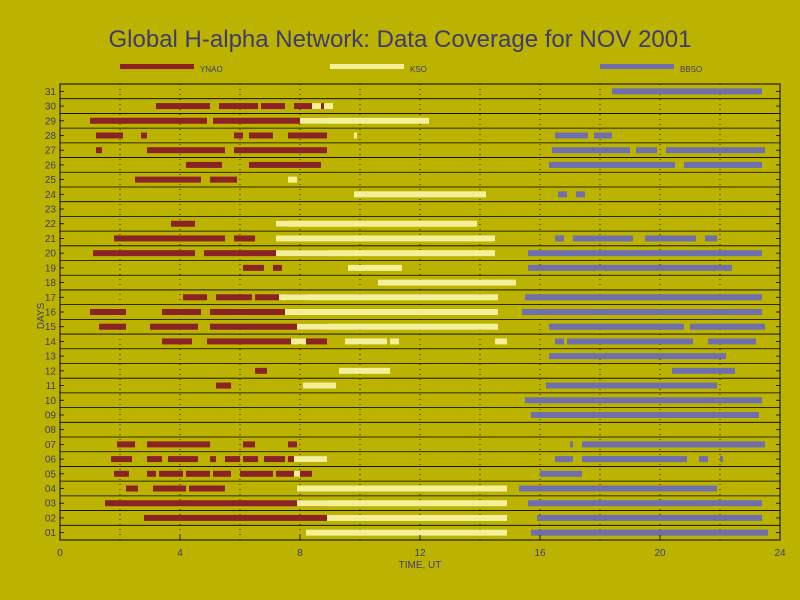  Describe the element at coordinates (51, 165) in the screenshot. I see `y-tick-label: 26` at that location.